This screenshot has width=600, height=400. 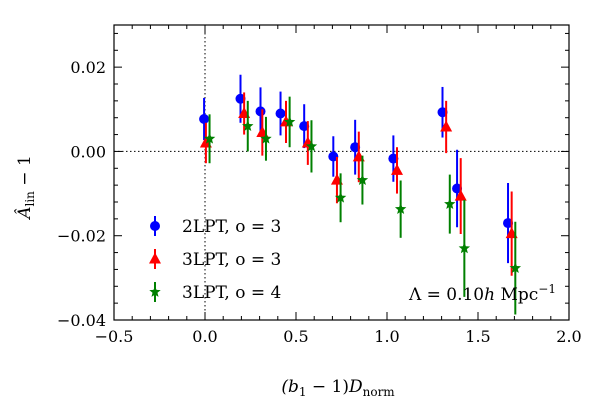 I want to click on y-tick-label: 0.00, so click(x=88, y=151).